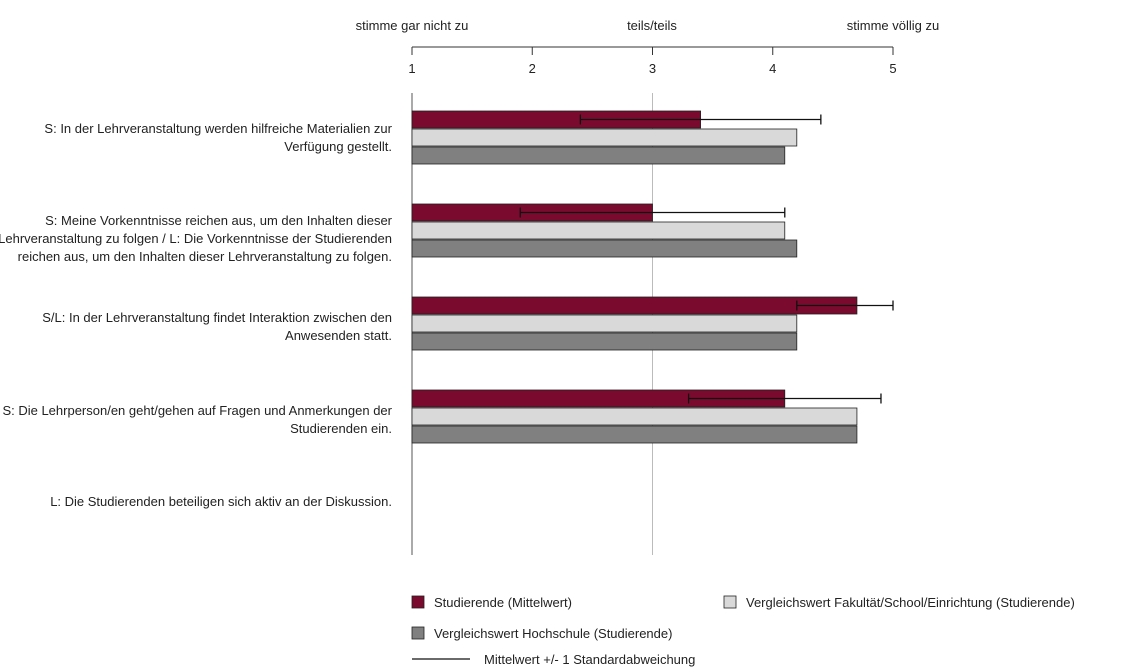 The height and width of the screenshot is (670, 1133). Describe the element at coordinates (892, 68) in the screenshot. I see `x-tick-label: 5` at that location.